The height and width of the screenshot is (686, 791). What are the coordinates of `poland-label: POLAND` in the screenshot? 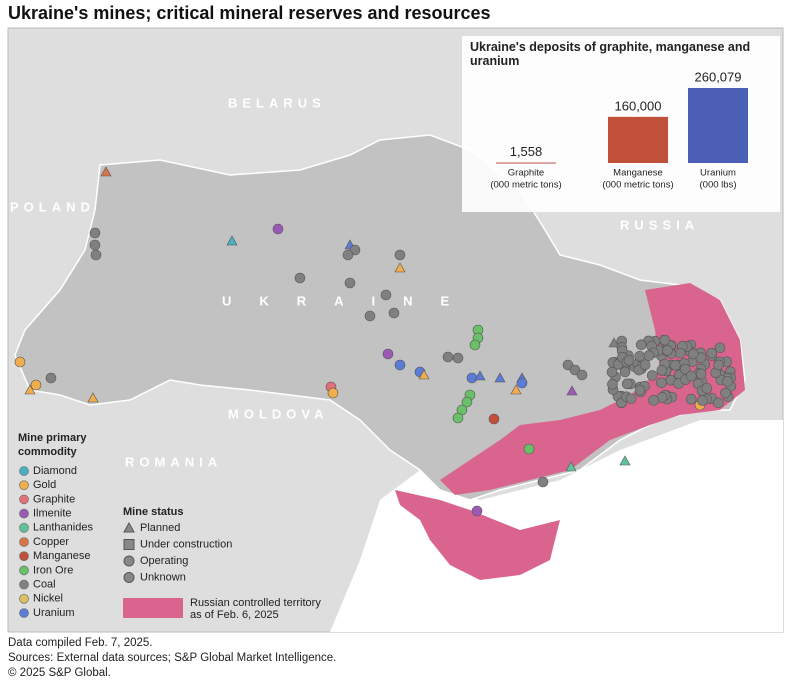 It's located at (52, 206).